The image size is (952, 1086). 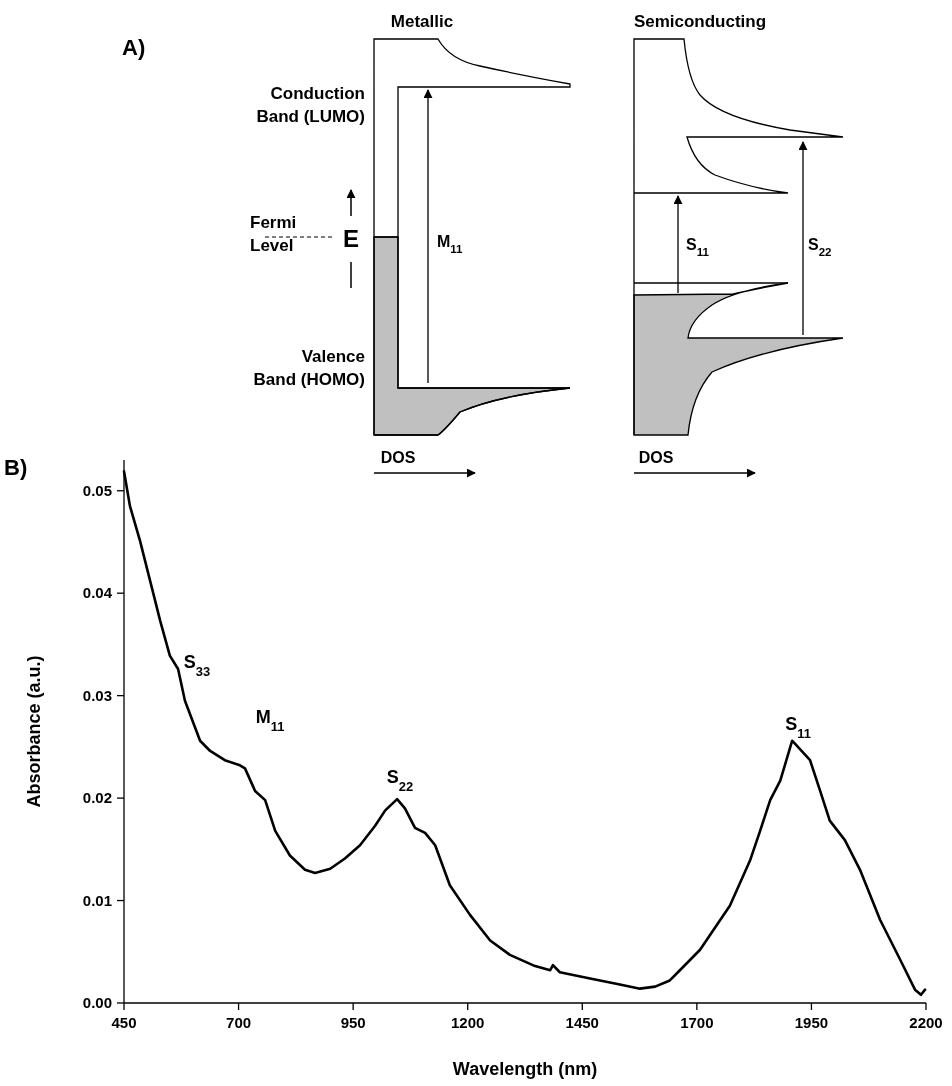 I want to click on x-tick-label: 1450, so click(x=582, y=1022).